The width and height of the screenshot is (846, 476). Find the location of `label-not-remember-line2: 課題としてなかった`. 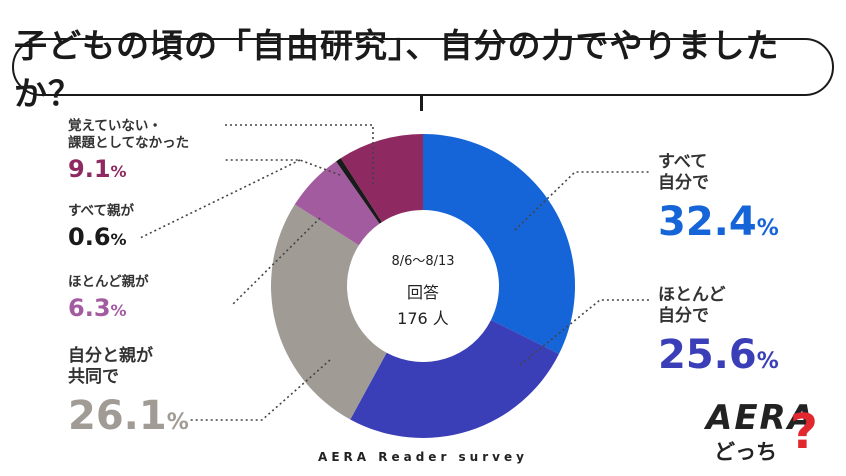

label-not-remember-line2: 課題としてなかった is located at coordinates (129, 142).